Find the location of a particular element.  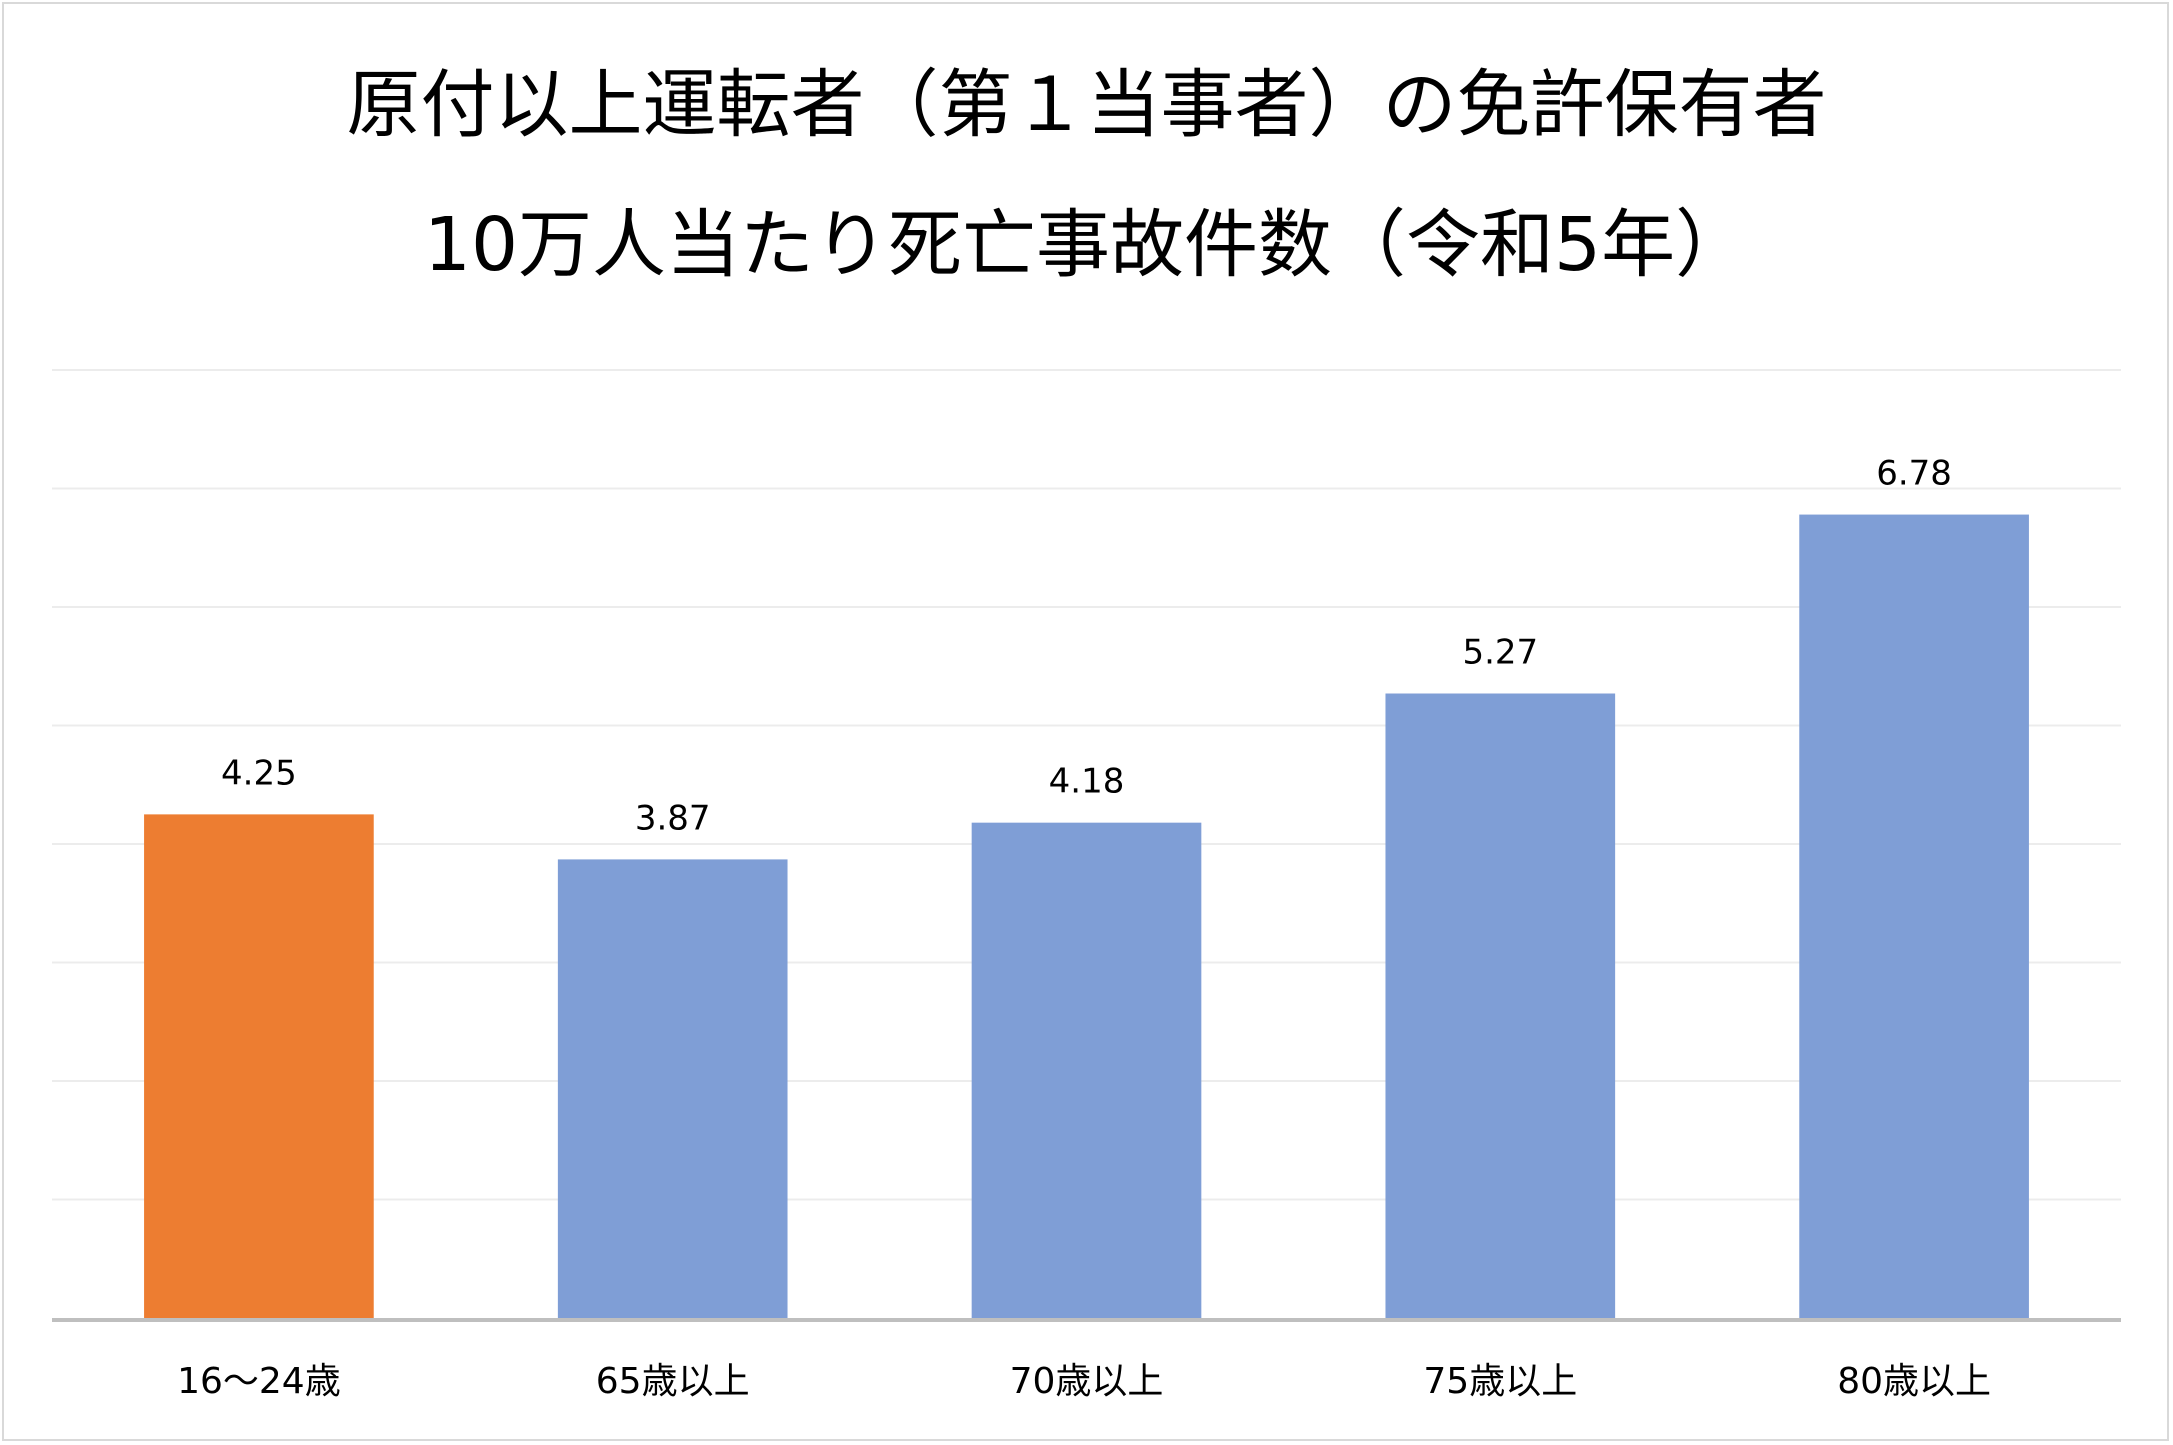

category-label: 65歳以上 is located at coordinates (673, 1381).